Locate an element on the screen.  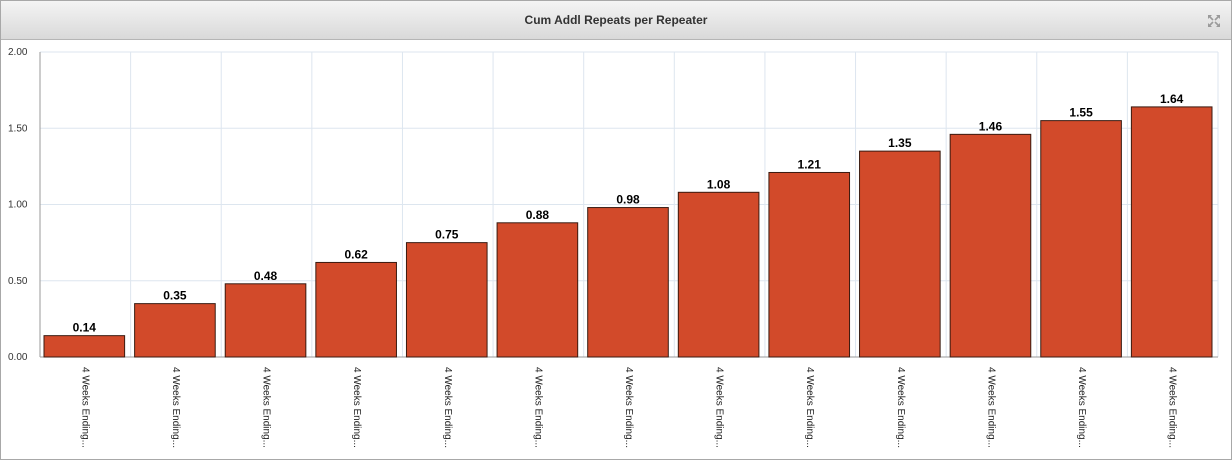
data-label: 0.98 is located at coordinates (628, 200).